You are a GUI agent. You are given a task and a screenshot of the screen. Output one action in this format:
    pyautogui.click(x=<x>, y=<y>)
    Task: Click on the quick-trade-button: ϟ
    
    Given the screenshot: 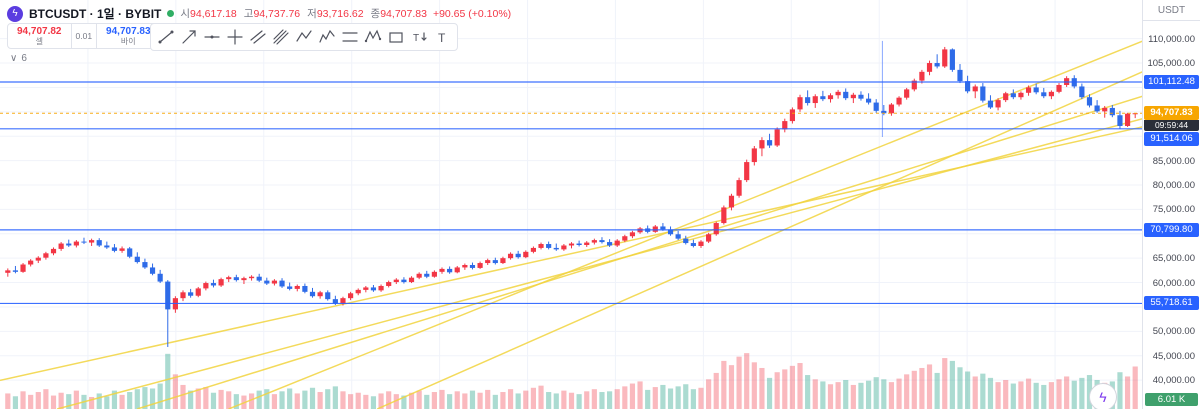 What is the action you would take?
    pyautogui.click(x=1103, y=396)
    